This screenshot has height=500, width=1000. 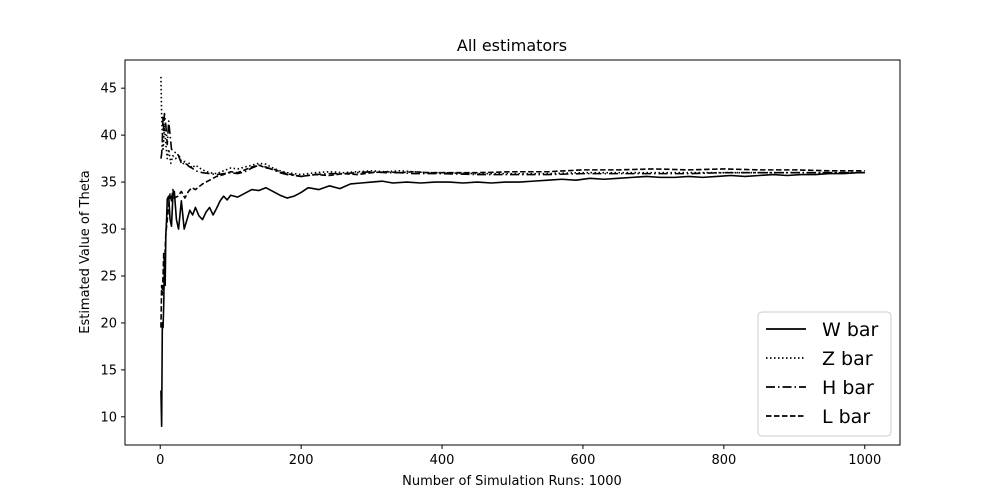 I want to click on y-tick-label: 40, so click(x=108, y=136).